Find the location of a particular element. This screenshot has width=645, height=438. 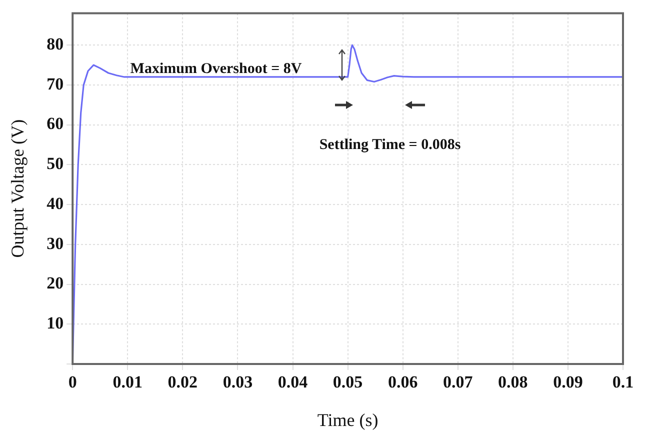

x-tick-label: 0.05 is located at coordinates (347, 382).